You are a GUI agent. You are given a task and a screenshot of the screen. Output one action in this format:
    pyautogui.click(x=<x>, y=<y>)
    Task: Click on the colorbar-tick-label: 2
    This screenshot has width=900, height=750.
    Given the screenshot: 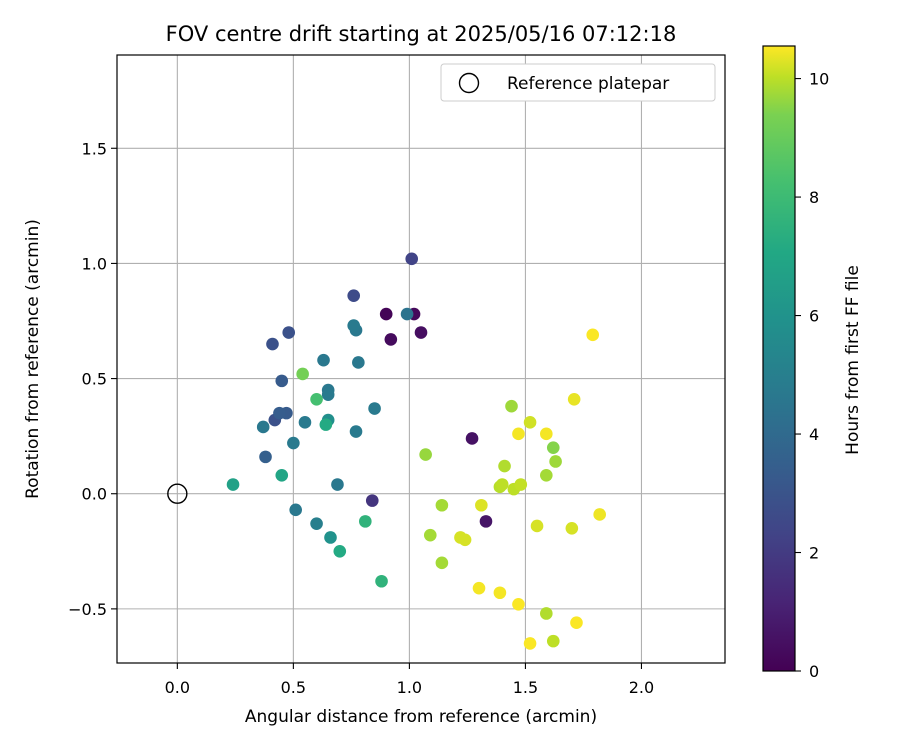 What is the action you would take?
    pyautogui.click(x=814, y=553)
    